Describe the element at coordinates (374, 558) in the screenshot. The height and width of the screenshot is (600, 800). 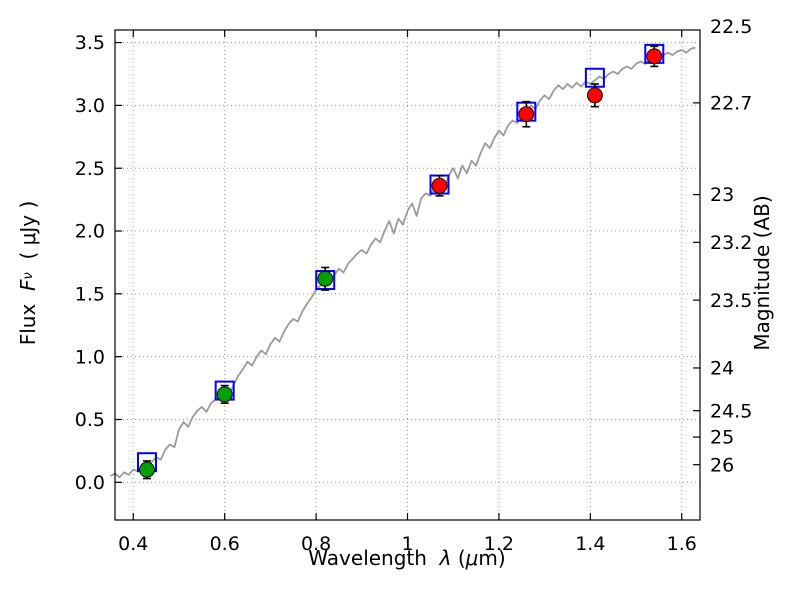
I see `xlabel-text: Wavelength` at that location.